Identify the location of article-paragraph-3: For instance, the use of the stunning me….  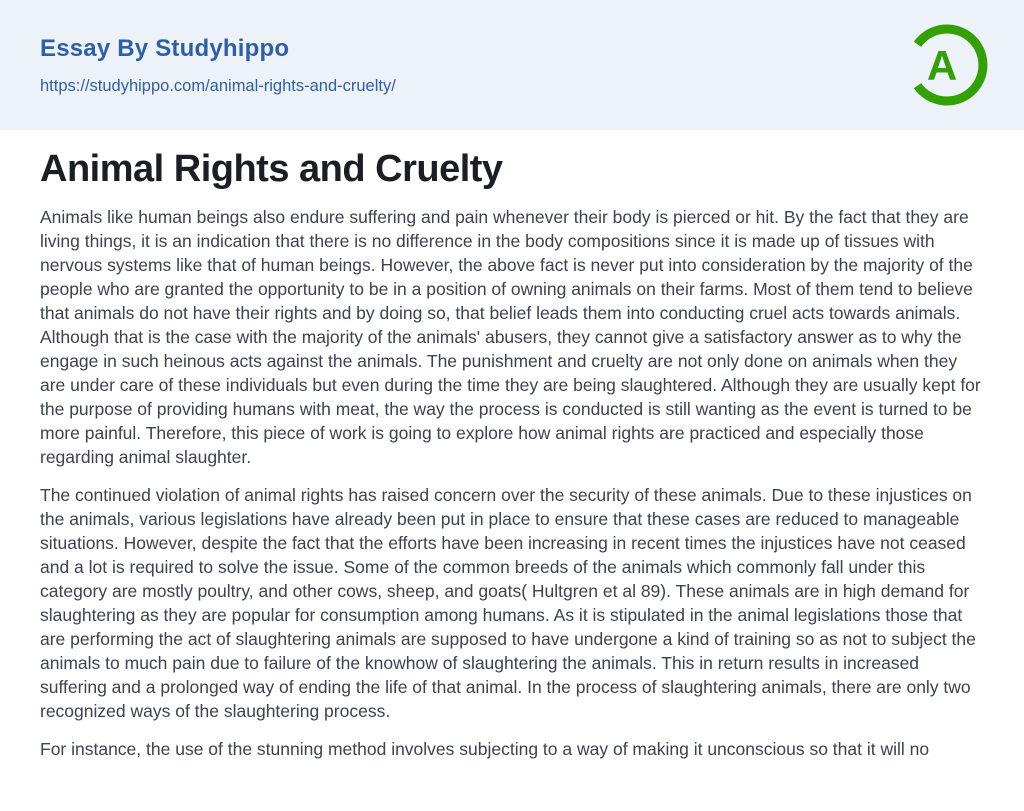
(485, 749).